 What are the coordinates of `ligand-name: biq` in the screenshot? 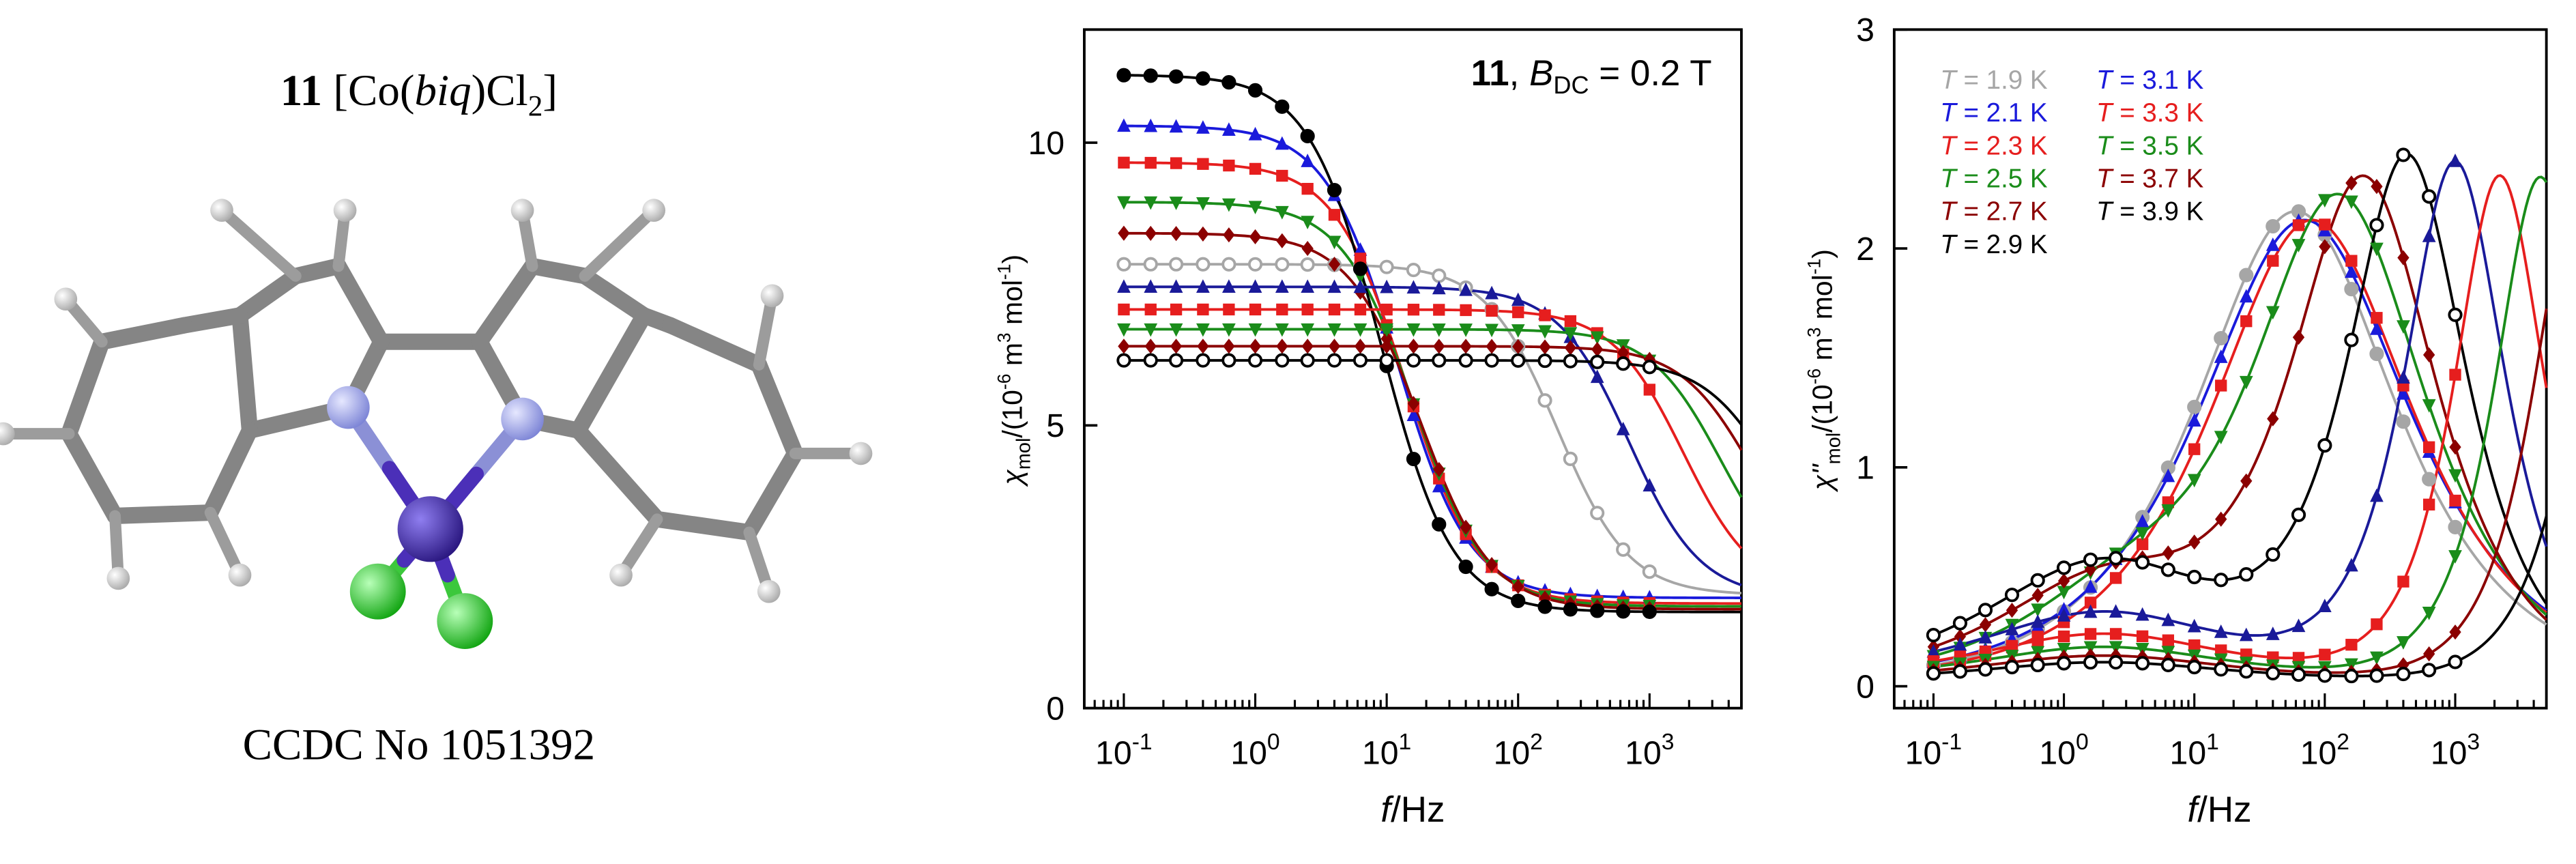 It's located at (443, 90).